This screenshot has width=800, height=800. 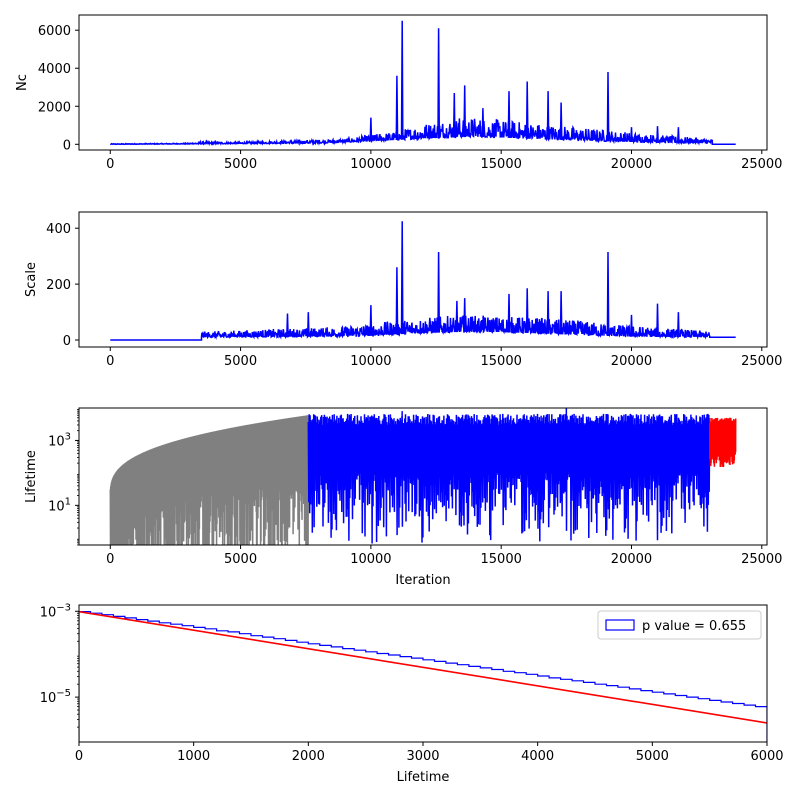 What do you see at coordinates (58, 229) in the screenshot?
I see `scale-ytick-label: 400` at bounding box center [58, 229].